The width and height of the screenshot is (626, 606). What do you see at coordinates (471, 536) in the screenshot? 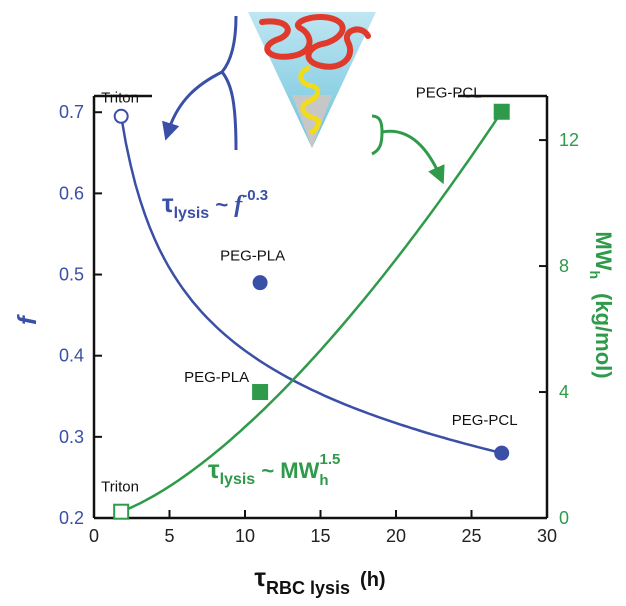
I see `x-tick-label: 25` at bounding box center [471, 536].